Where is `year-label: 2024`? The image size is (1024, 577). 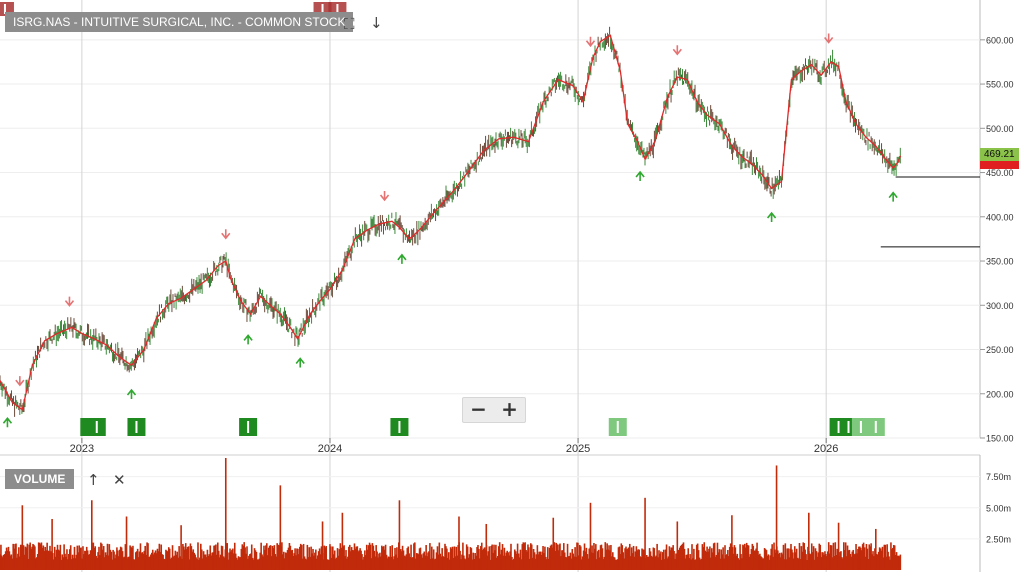 year-label: 2024 is located at coordinates (330, 449).